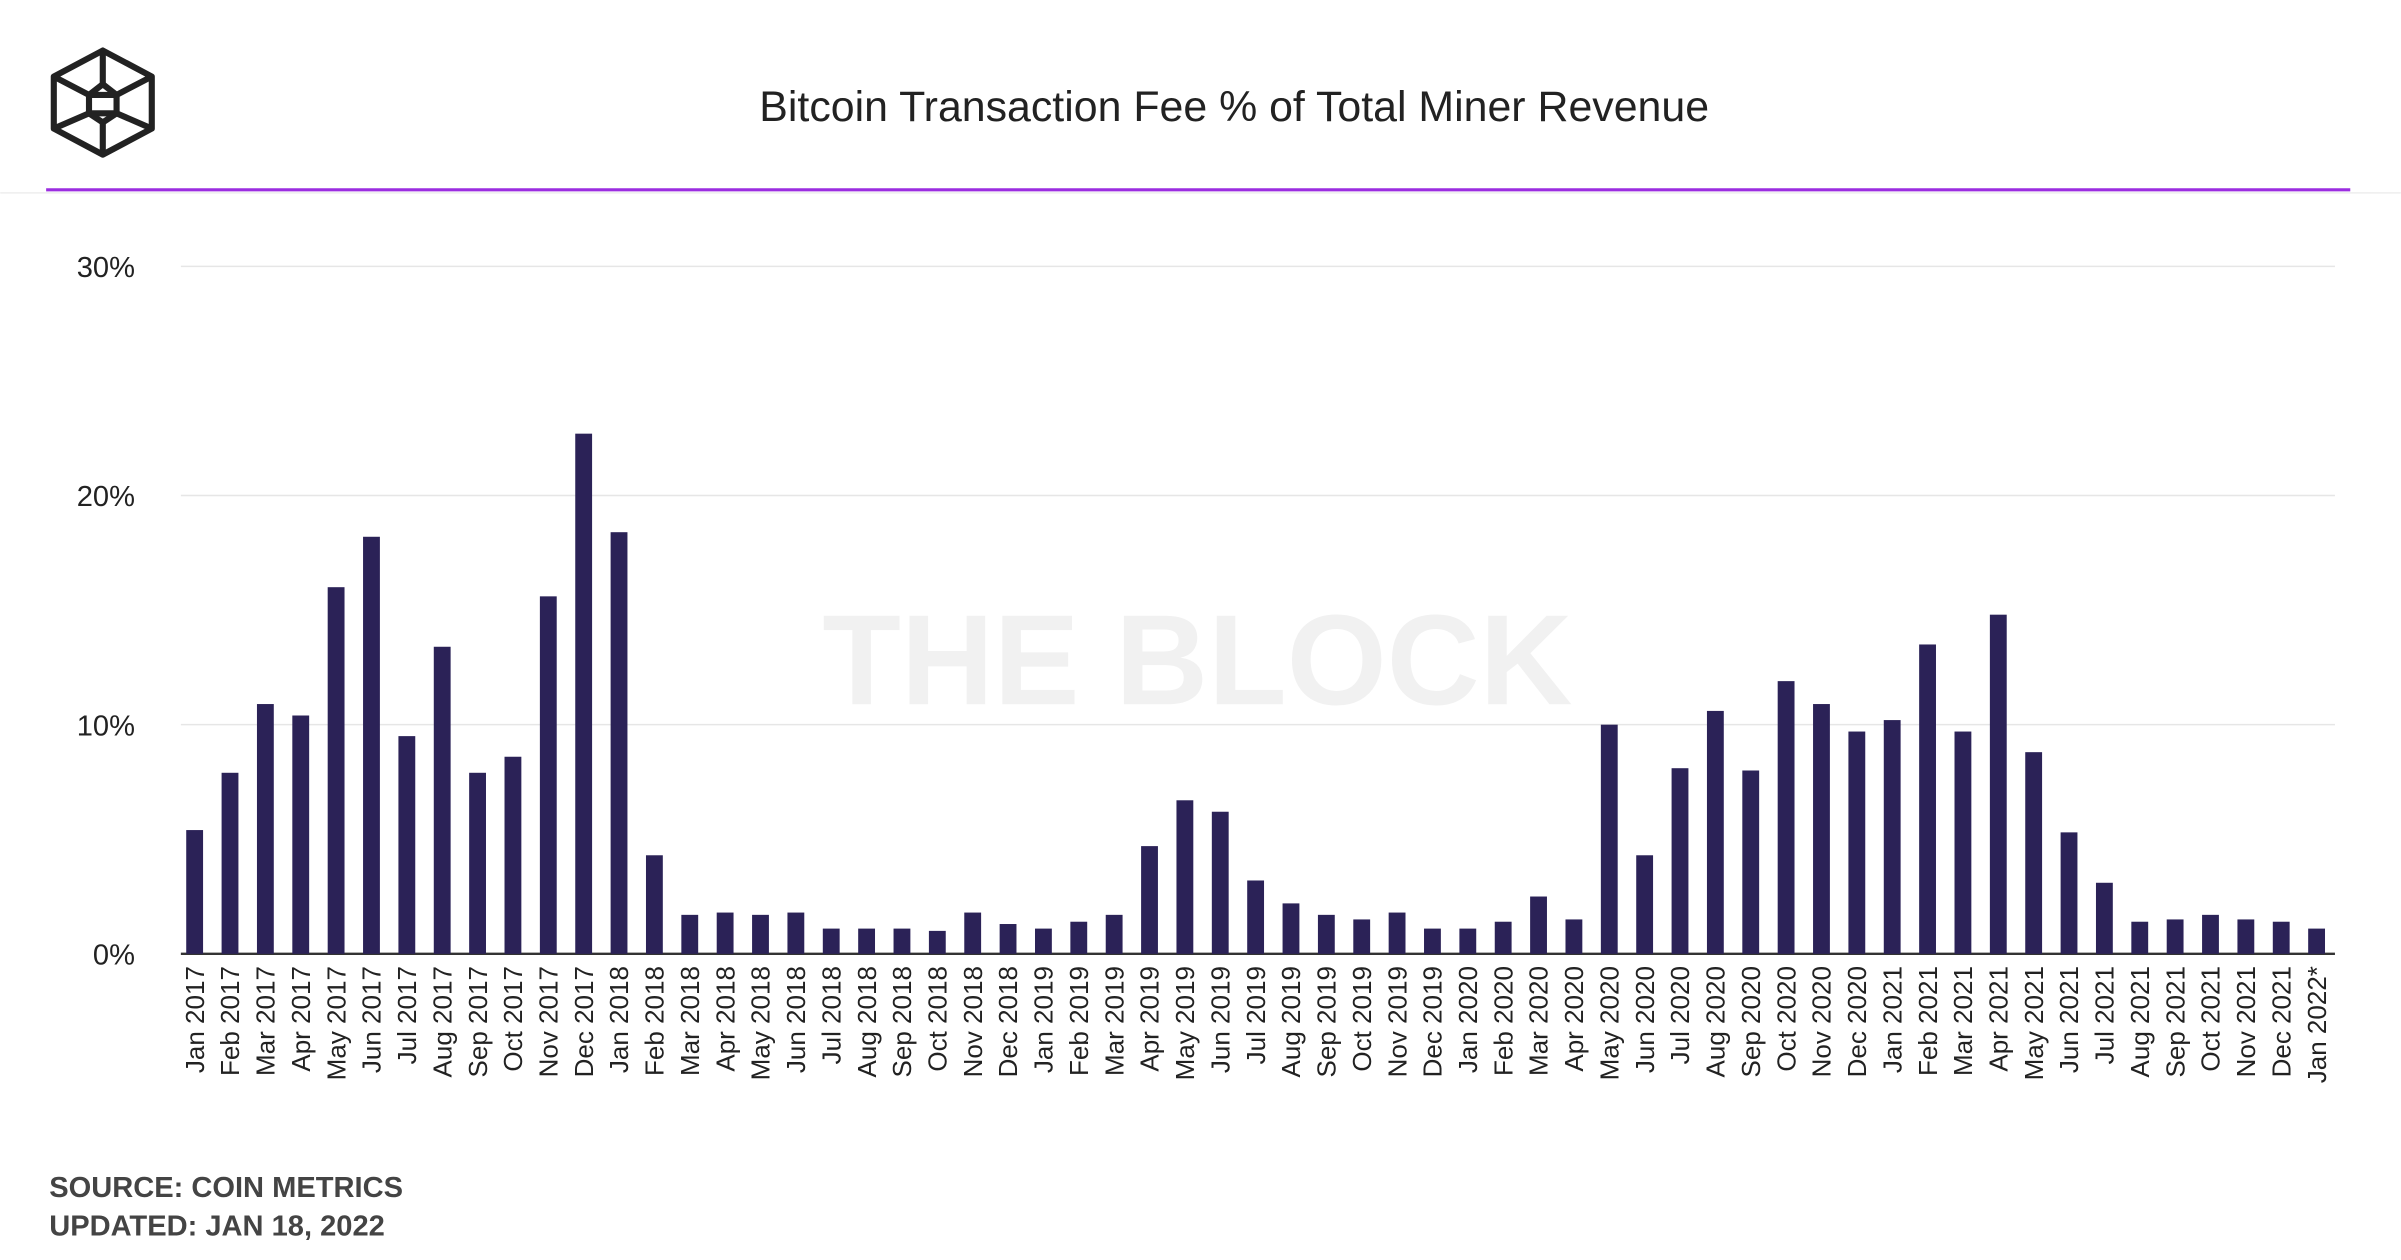 The image size is (2401, 1260). I want to click on x-tick-label: Sep 2017, so click(478, 1021).